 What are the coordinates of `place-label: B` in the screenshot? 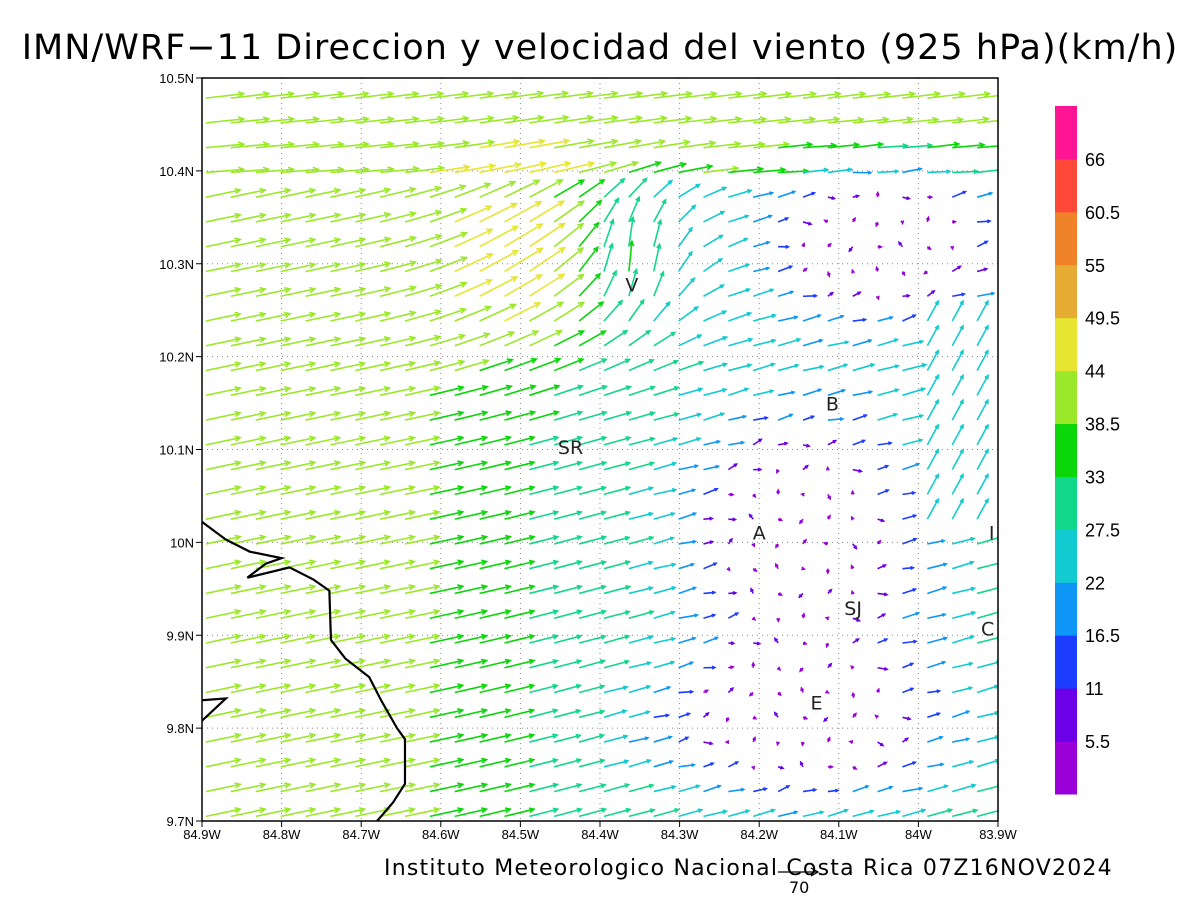 It's located at (832, 404).